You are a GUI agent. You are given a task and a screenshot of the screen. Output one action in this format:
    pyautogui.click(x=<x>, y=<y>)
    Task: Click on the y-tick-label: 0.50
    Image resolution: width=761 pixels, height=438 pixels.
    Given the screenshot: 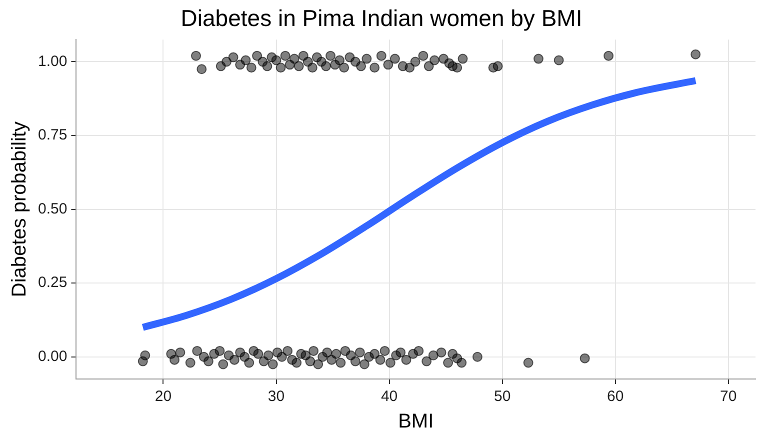 What is the action you would take?
    pyautogui.click(x=53, y=209)
    